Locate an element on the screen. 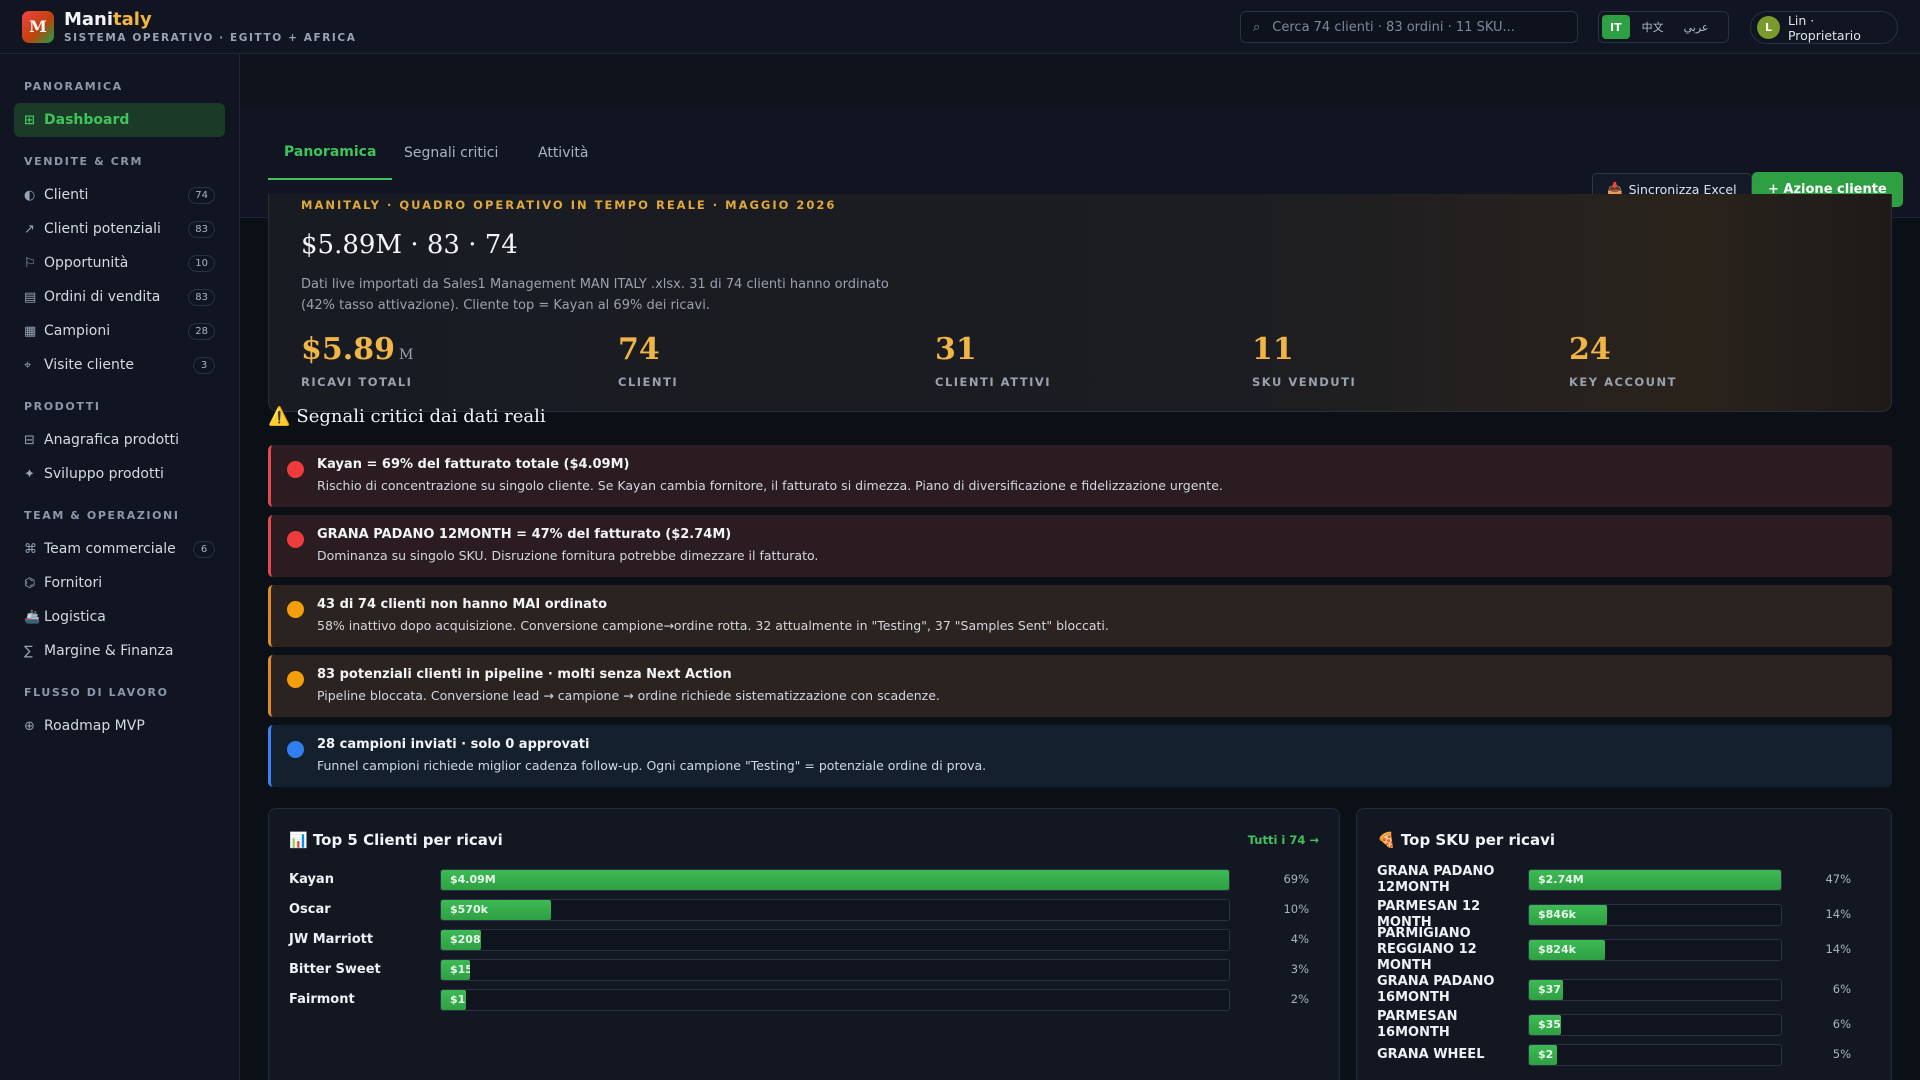 This screenshot has width=1920, height=1080. sidebar-item-margine-finanza: ∑ Margine & Finanza is located at coordinates (119, 651).